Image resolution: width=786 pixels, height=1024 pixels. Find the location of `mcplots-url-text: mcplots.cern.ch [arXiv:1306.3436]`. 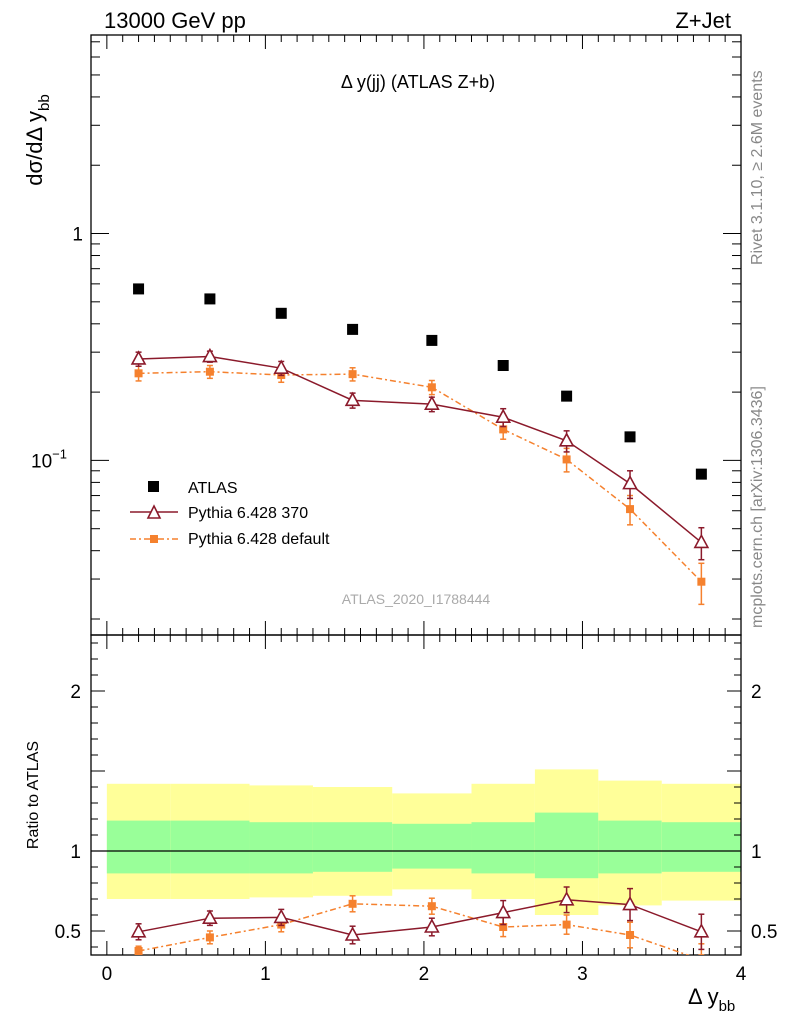

mcplots-url-text: mcplots.cern.ch [arXiv:1306.3436] is located at coordinates (757, 507).